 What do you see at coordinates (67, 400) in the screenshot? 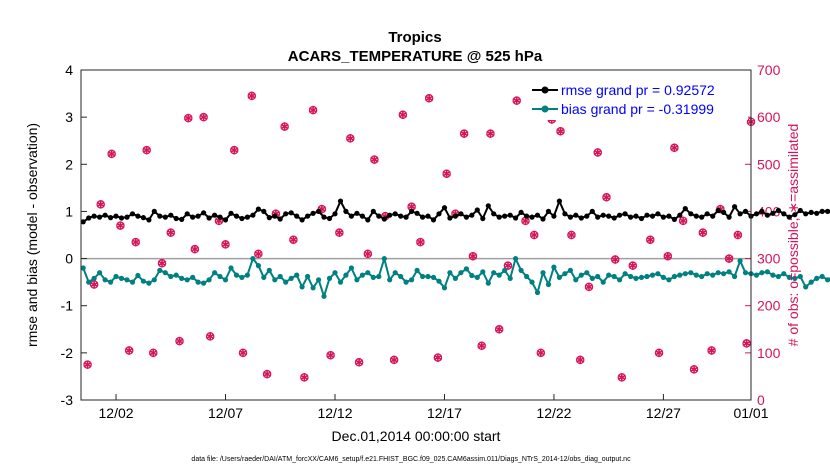
I see `y-left-tick-label: -3` at bounding box center [67, 400].